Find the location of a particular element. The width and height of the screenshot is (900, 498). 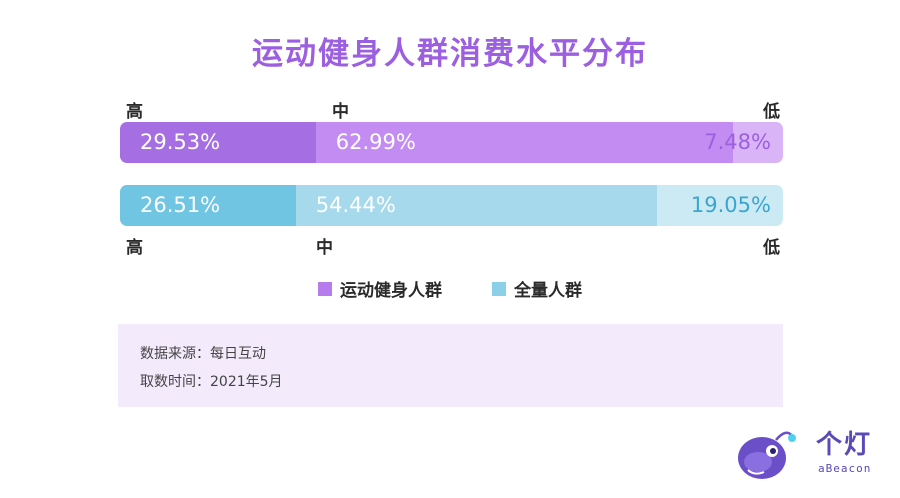

bar-segment-fitness-mid: 62.99% is located at coordinates (524, 142).